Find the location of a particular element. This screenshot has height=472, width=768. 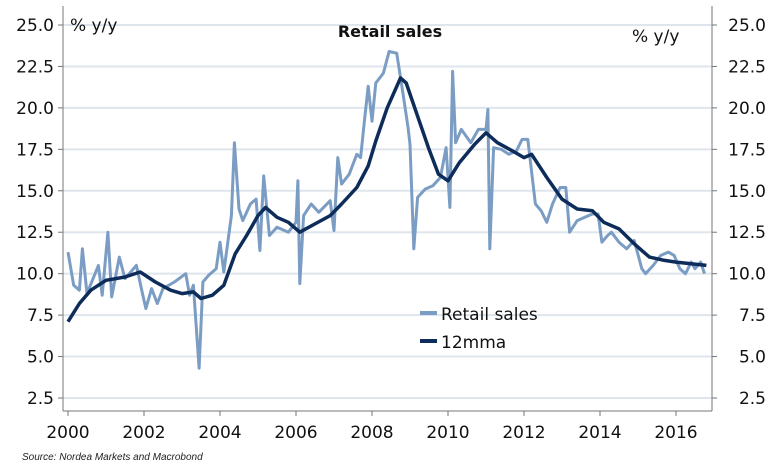

y-tick-label-left: 15.0 is located at coordinates (35, 192).